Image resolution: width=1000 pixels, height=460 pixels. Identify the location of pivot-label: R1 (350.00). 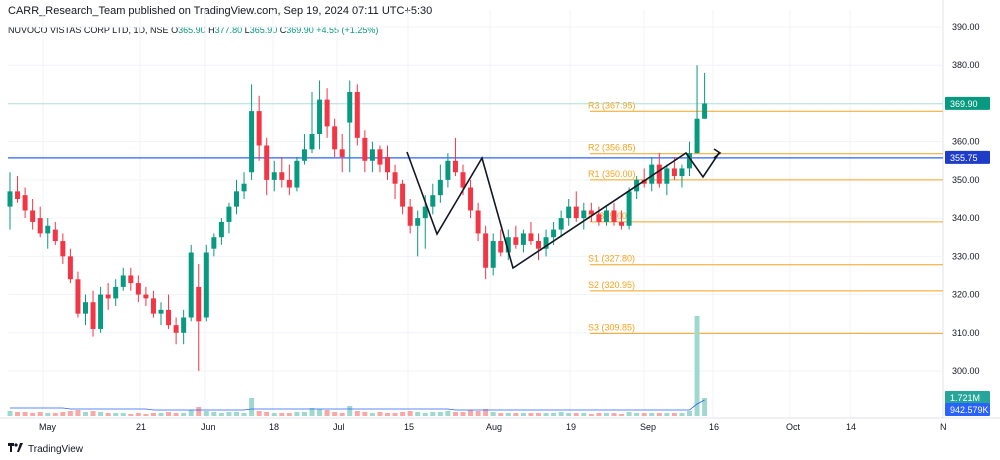
(612, 174).